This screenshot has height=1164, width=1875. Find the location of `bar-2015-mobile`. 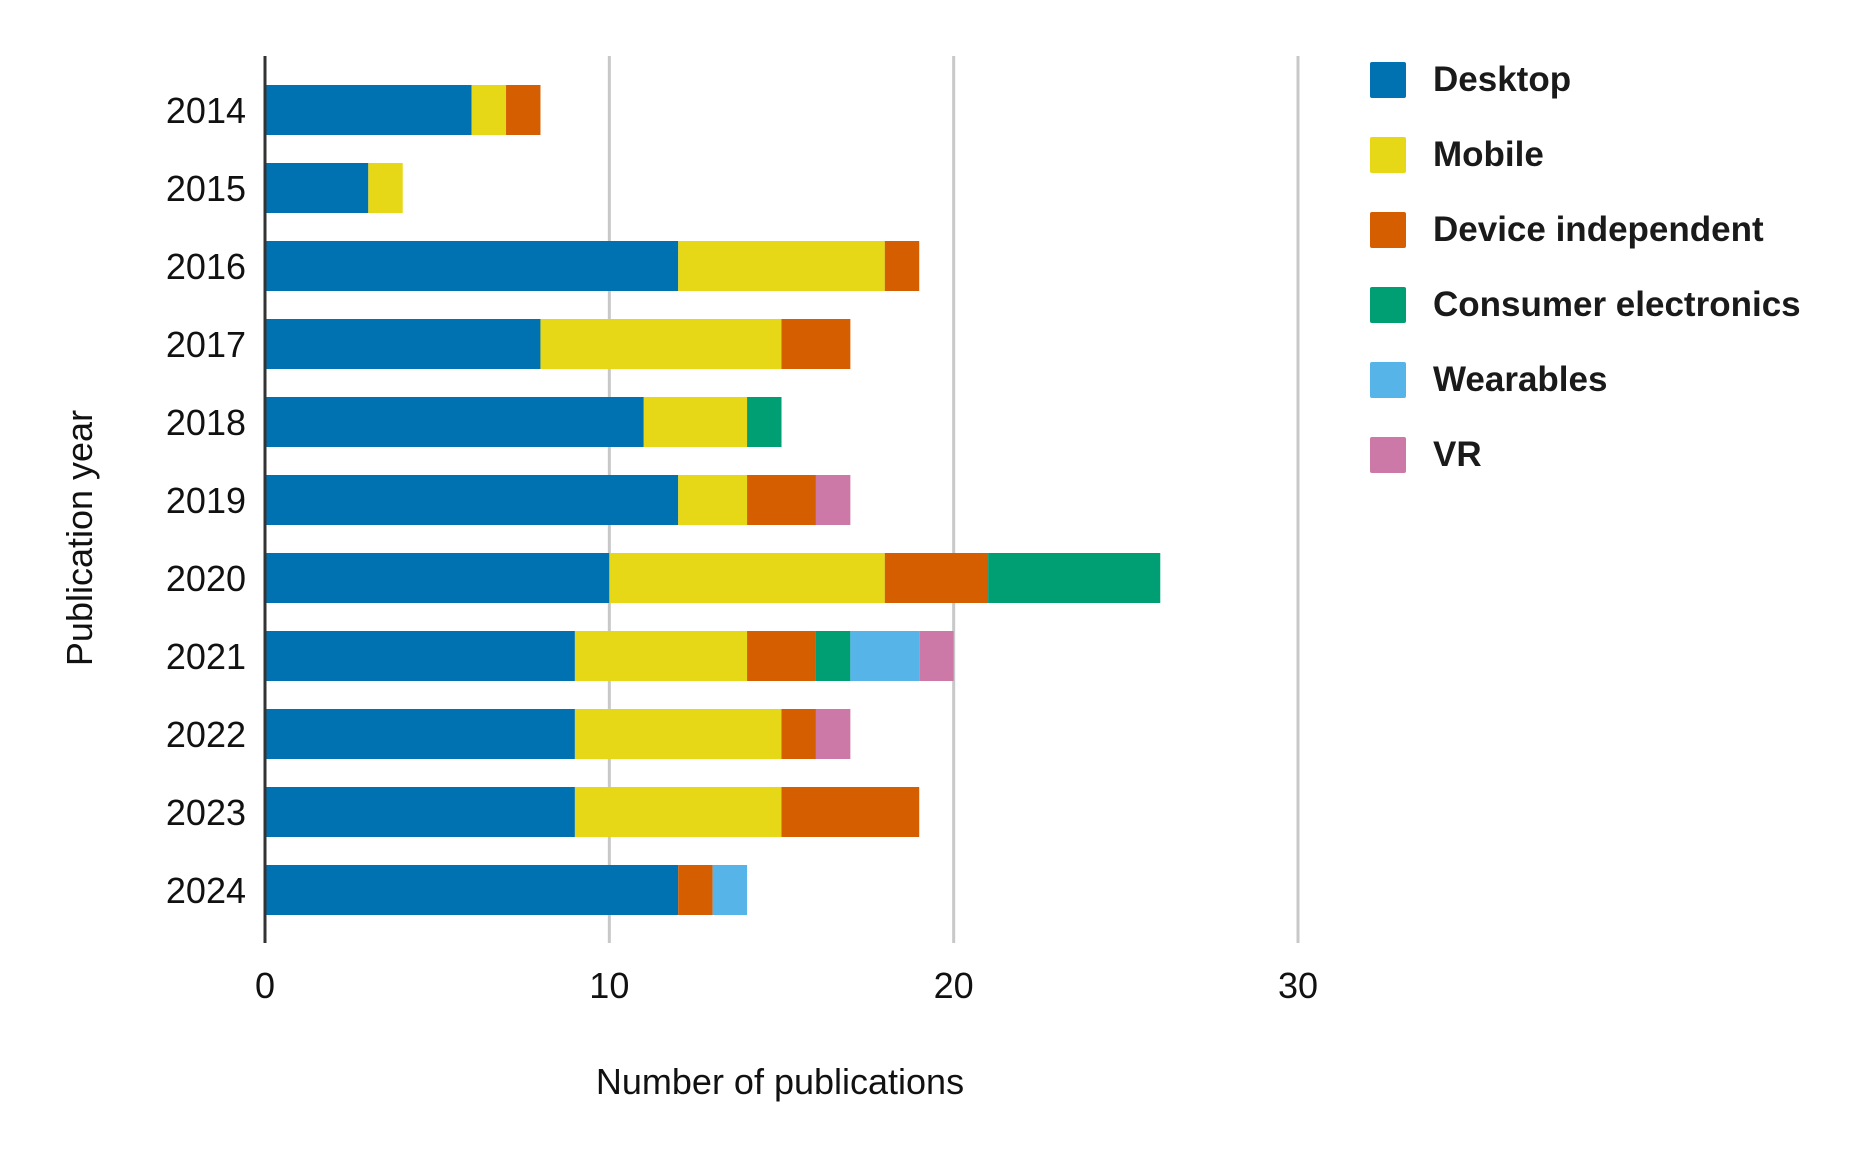

bar-2015-mobile is located at coordinates (385, 188).